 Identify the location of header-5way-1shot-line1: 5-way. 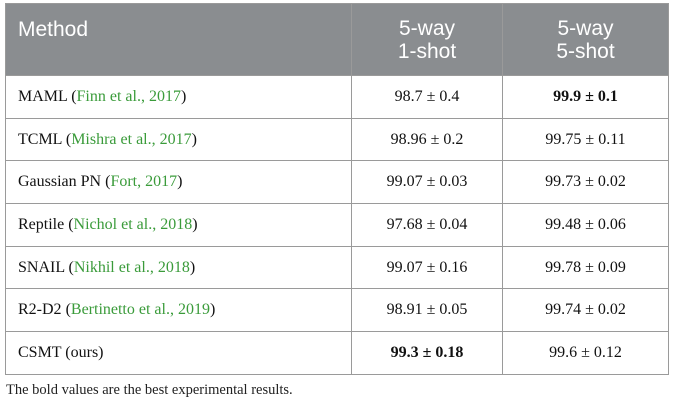
(427, 28).